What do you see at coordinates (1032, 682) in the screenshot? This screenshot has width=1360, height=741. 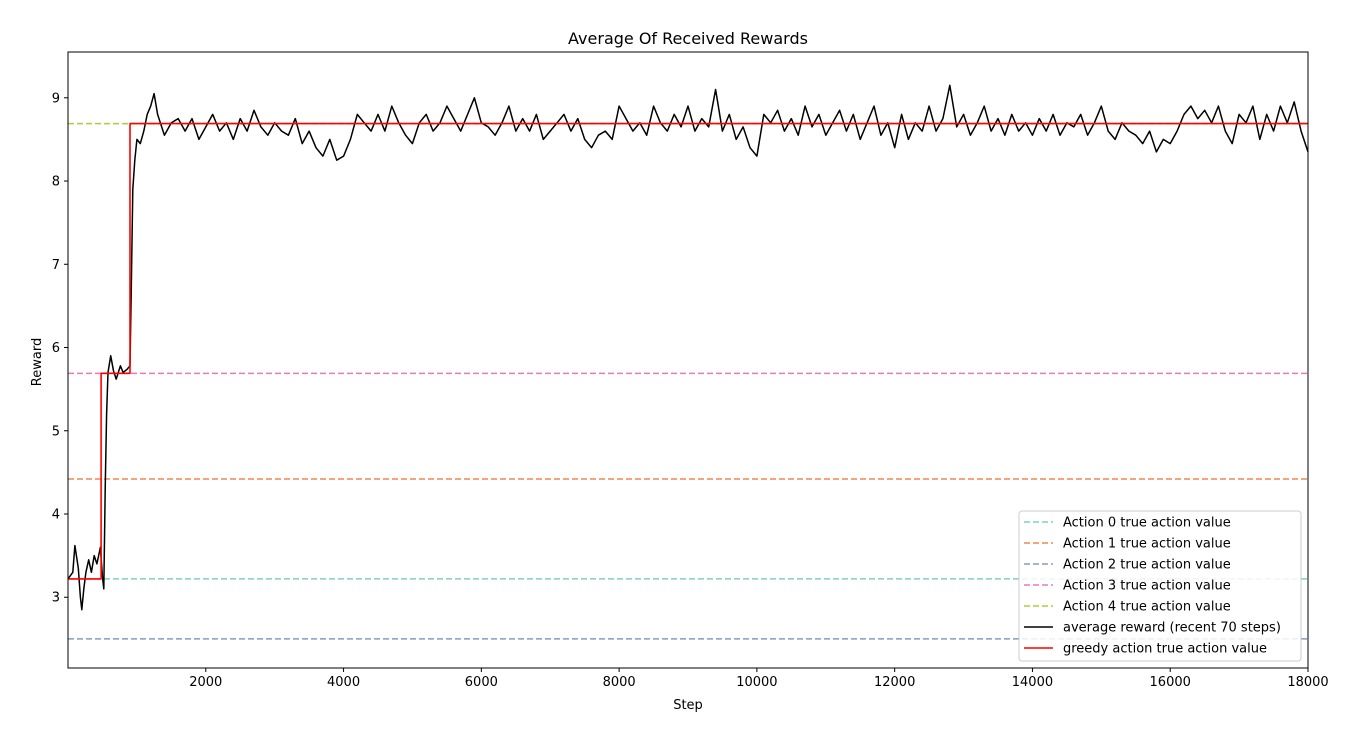 I see `x-tick-label: 14000` at bounding box center [1032, 682].